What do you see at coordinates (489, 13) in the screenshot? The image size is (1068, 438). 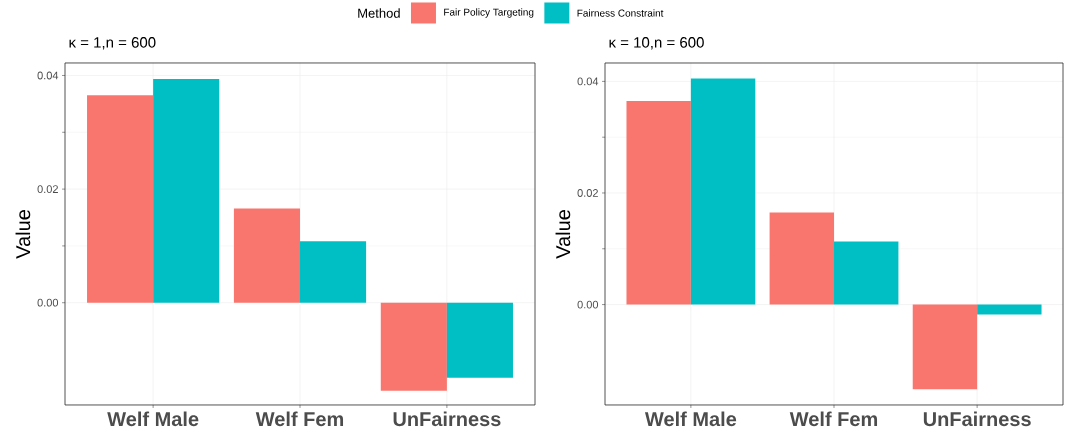 I see `legend-label: Fair Policy Targeting` at bounding box center [489, 13].